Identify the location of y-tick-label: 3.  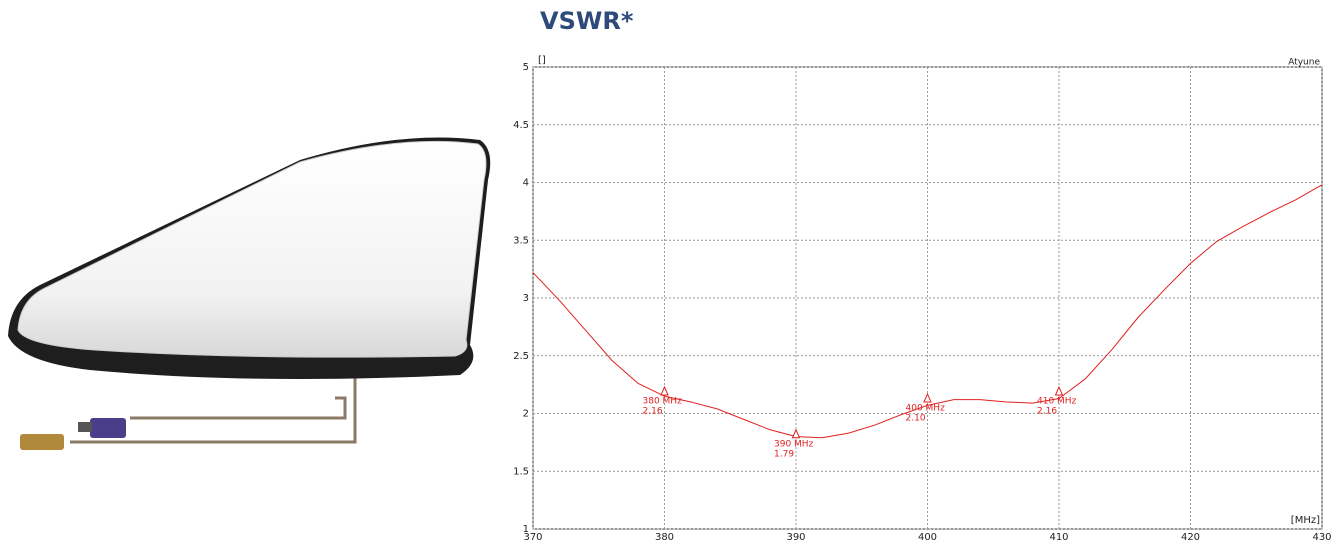
(526, 298).